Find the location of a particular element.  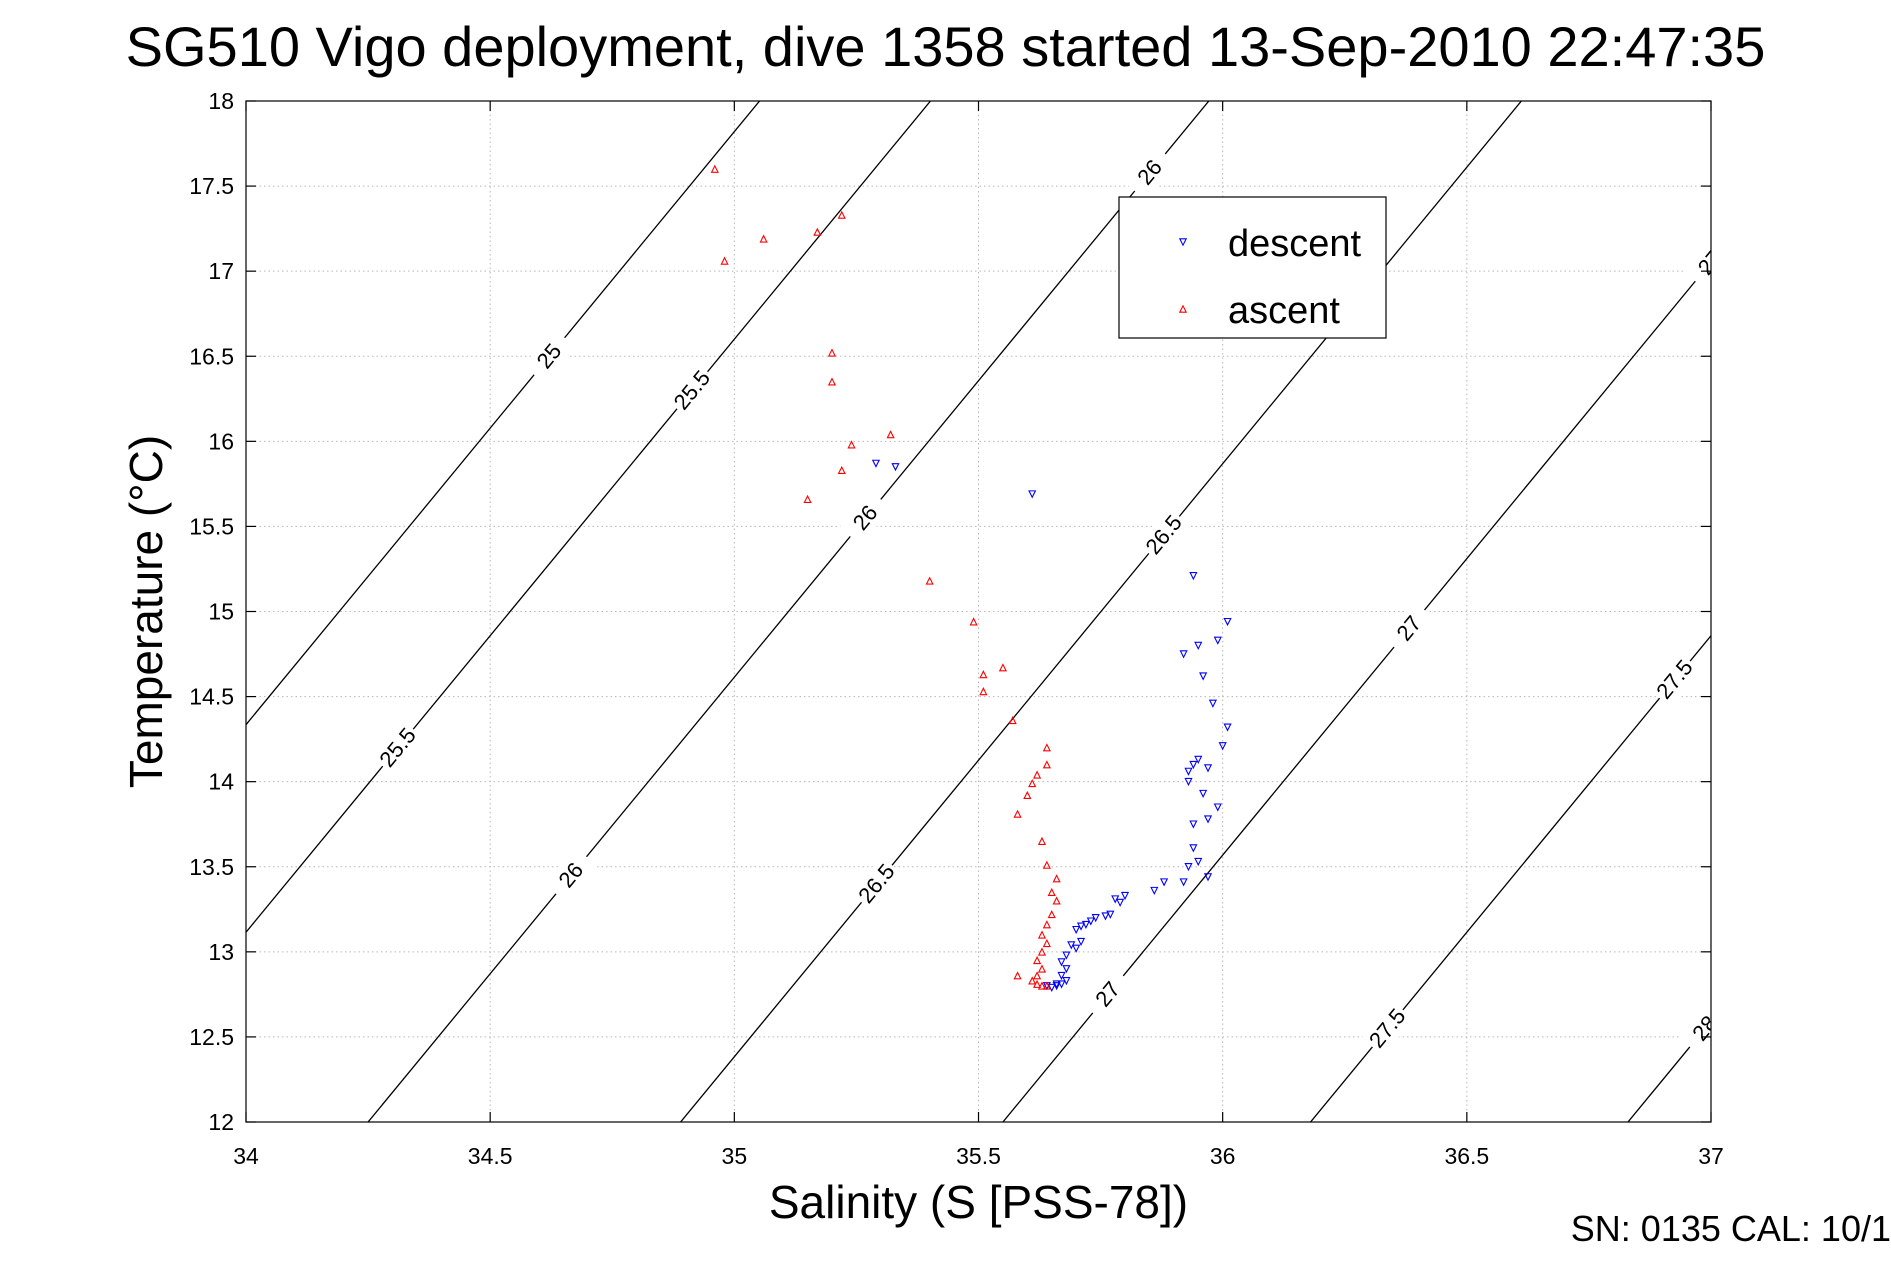

x-tick-label: 35 is located at coordinates (735, 1156).